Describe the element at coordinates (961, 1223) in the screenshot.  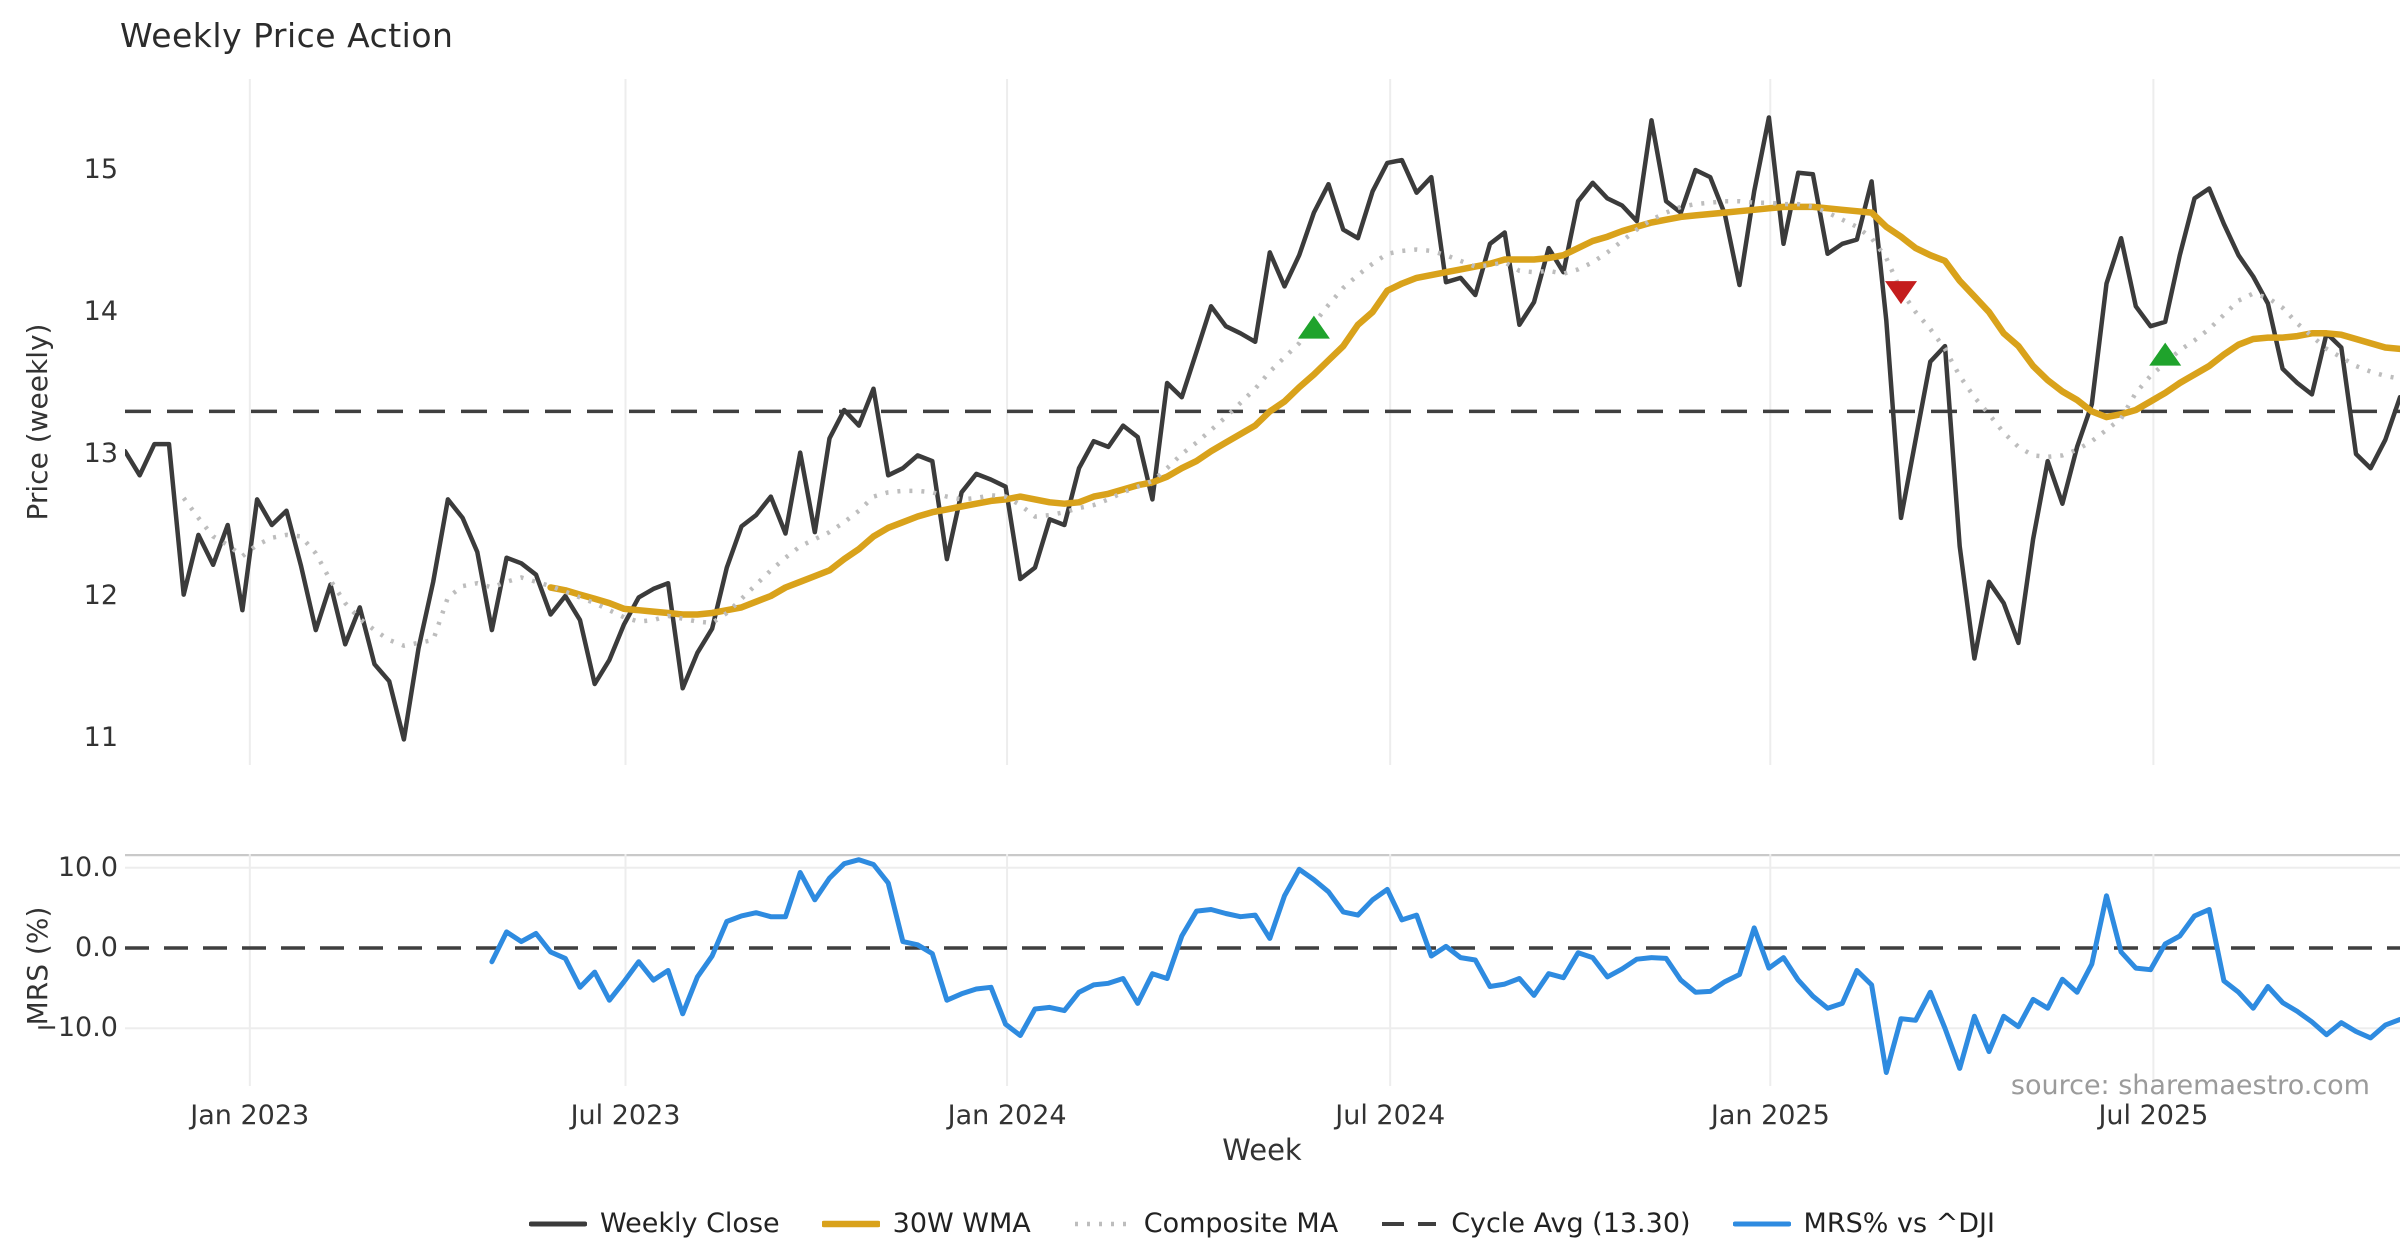
I see `legend-label: 30W WMA` at that location.